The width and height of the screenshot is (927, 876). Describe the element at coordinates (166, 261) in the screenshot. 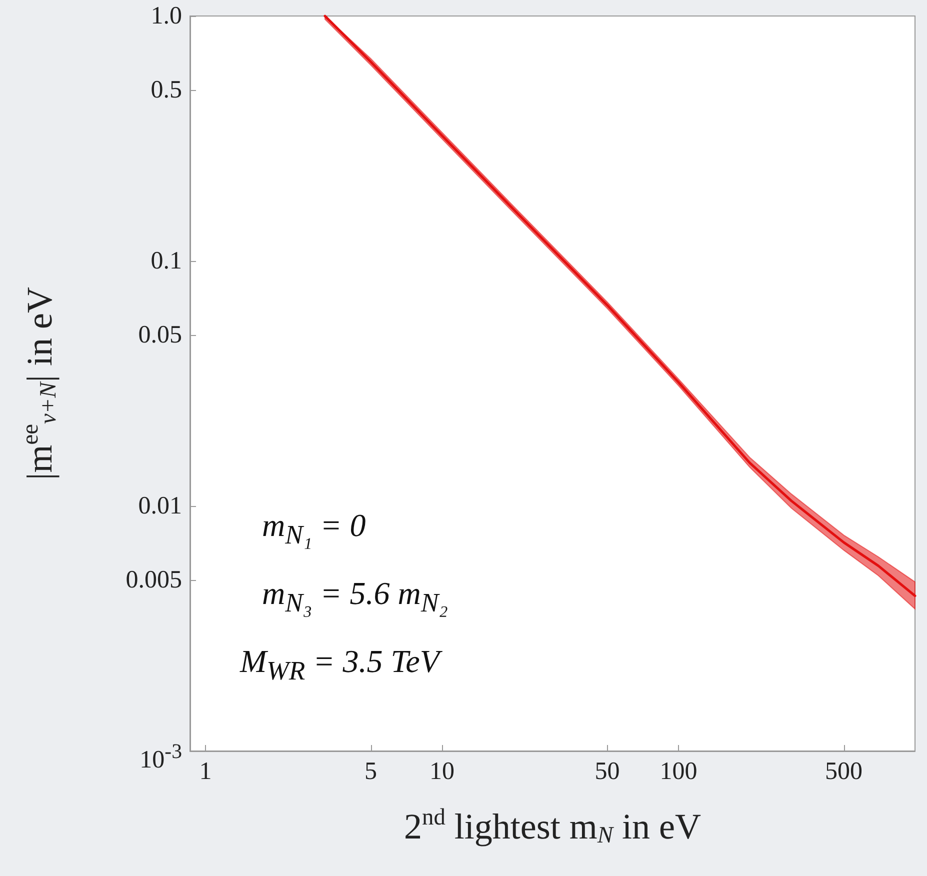

I see `y-tick-label: 0.1` at that location.